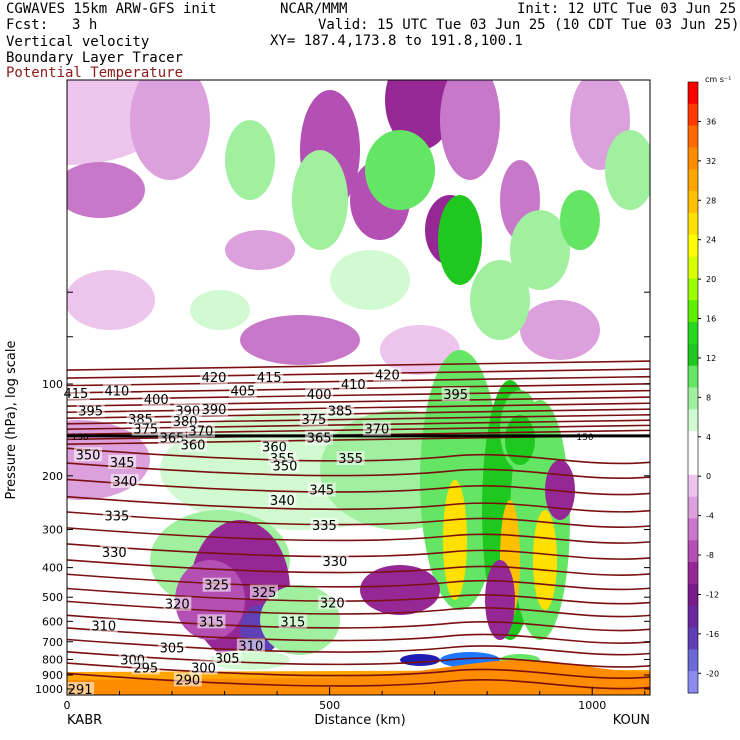 This screenshot has height=740, width=740. Describe the element at coordinates (711, 279) in the screenshot. I see `colorbar-tick-label: 20` at that location.